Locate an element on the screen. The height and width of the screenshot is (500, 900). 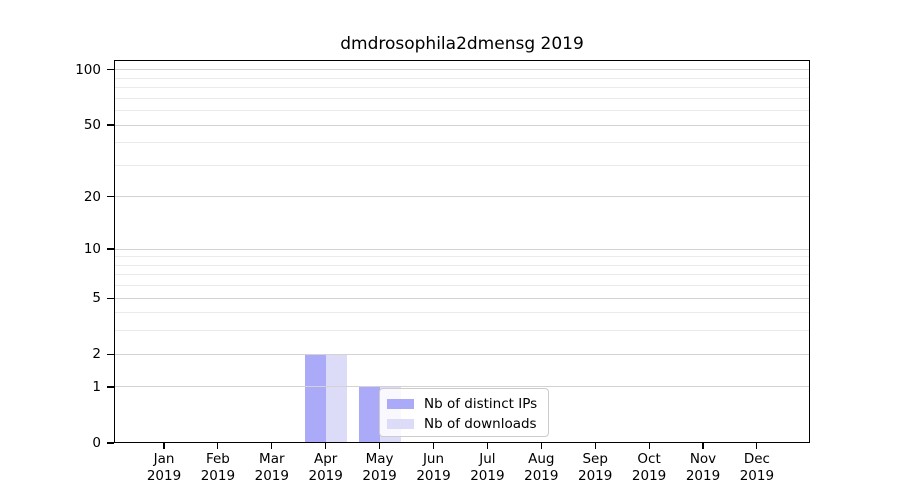
x-tick-label-line: Mar is located at coordinates (272, 459).